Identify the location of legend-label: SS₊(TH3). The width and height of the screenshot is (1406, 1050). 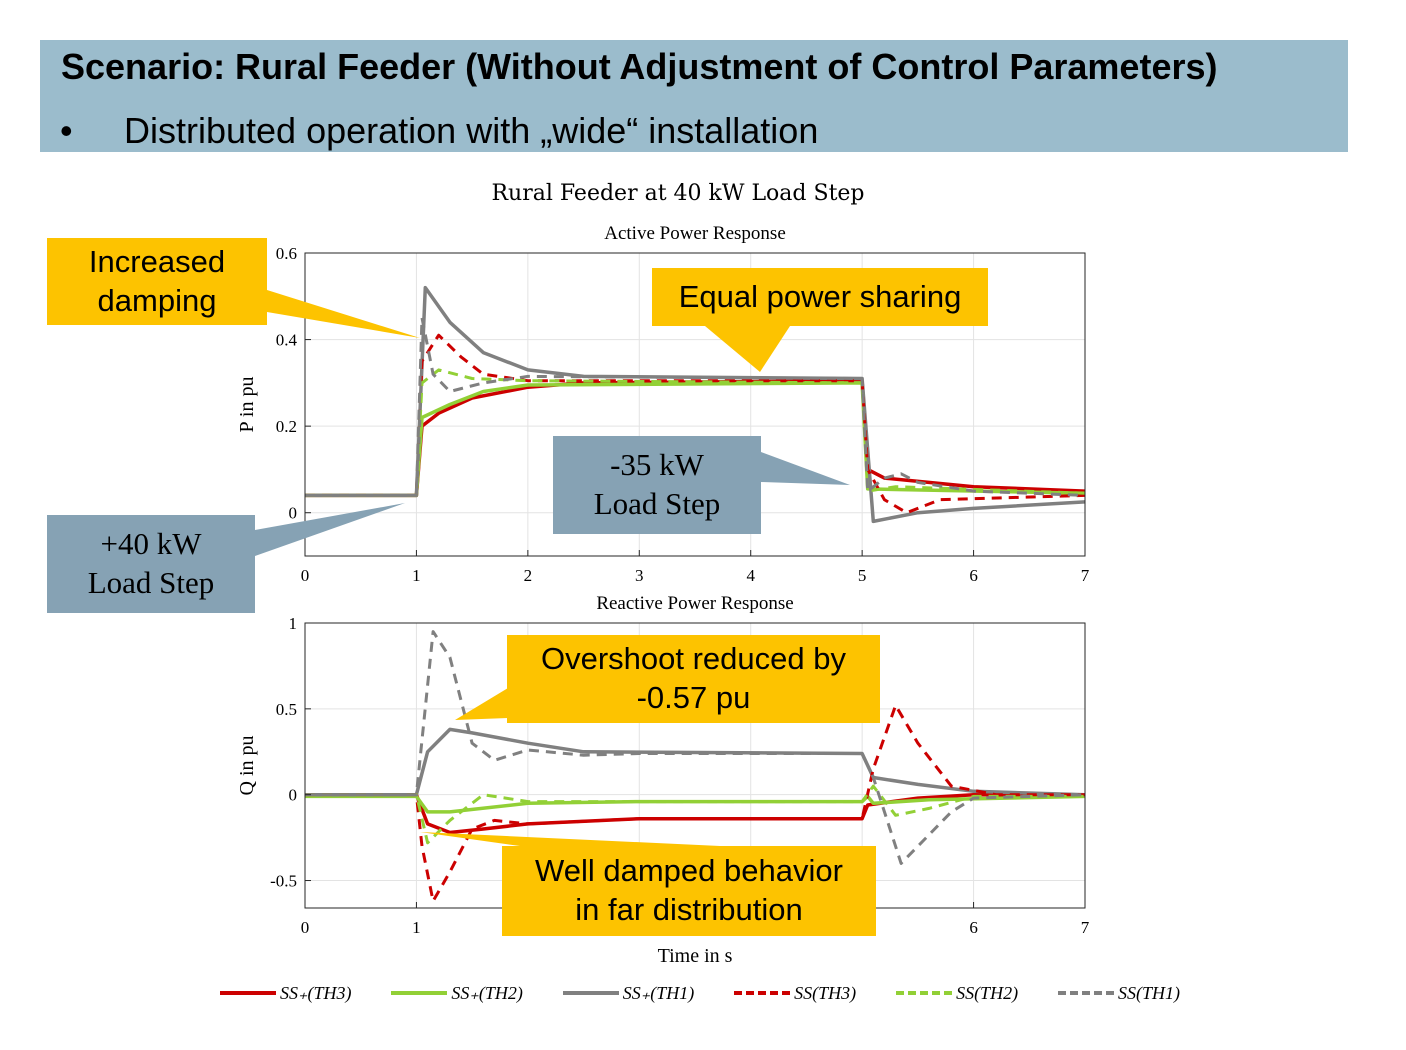
(316, 992).